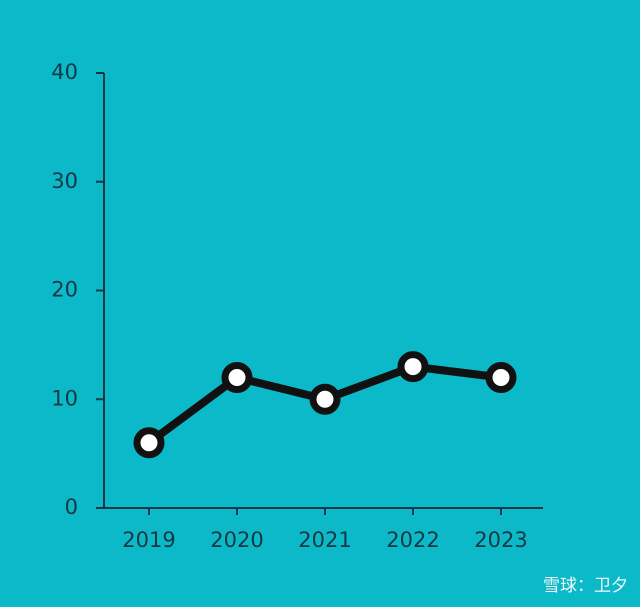 This screenshot has height=607, width=640. What do you see at coordinates (64, 398) in the screenshot?
I see `y-tick-label: 10` at bounding box center [64, 398].